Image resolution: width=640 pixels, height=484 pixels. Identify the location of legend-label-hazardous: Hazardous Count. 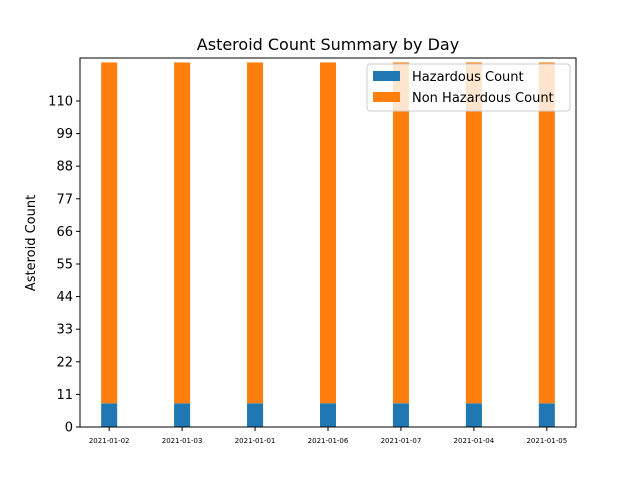
(468, 77).